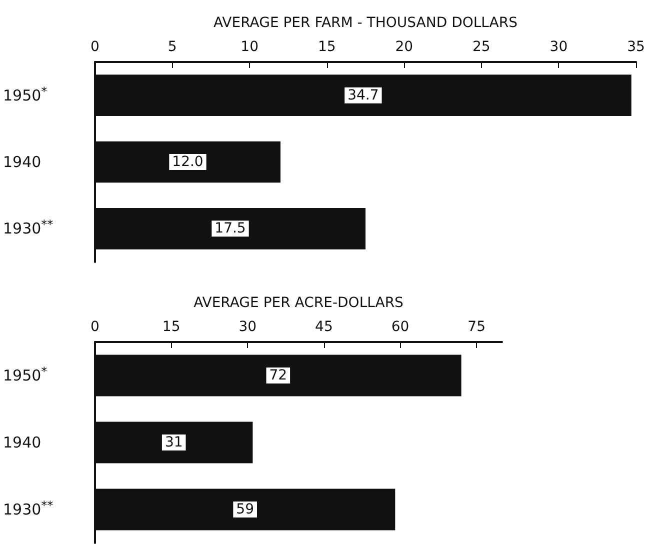  I want to click on x-tick-label: 5, so click(172, 47).